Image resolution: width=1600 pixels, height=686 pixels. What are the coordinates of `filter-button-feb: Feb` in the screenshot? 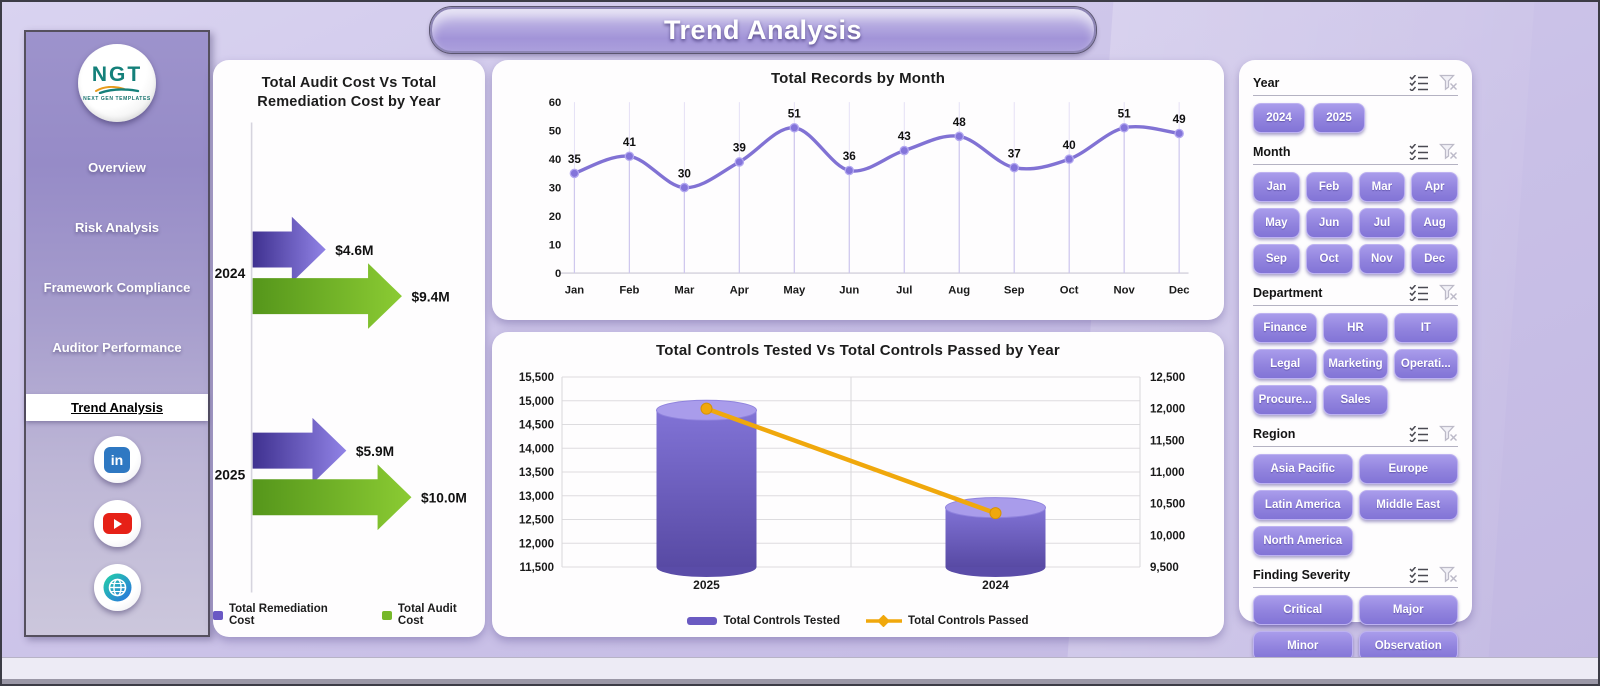 It's located at (1329, 187).